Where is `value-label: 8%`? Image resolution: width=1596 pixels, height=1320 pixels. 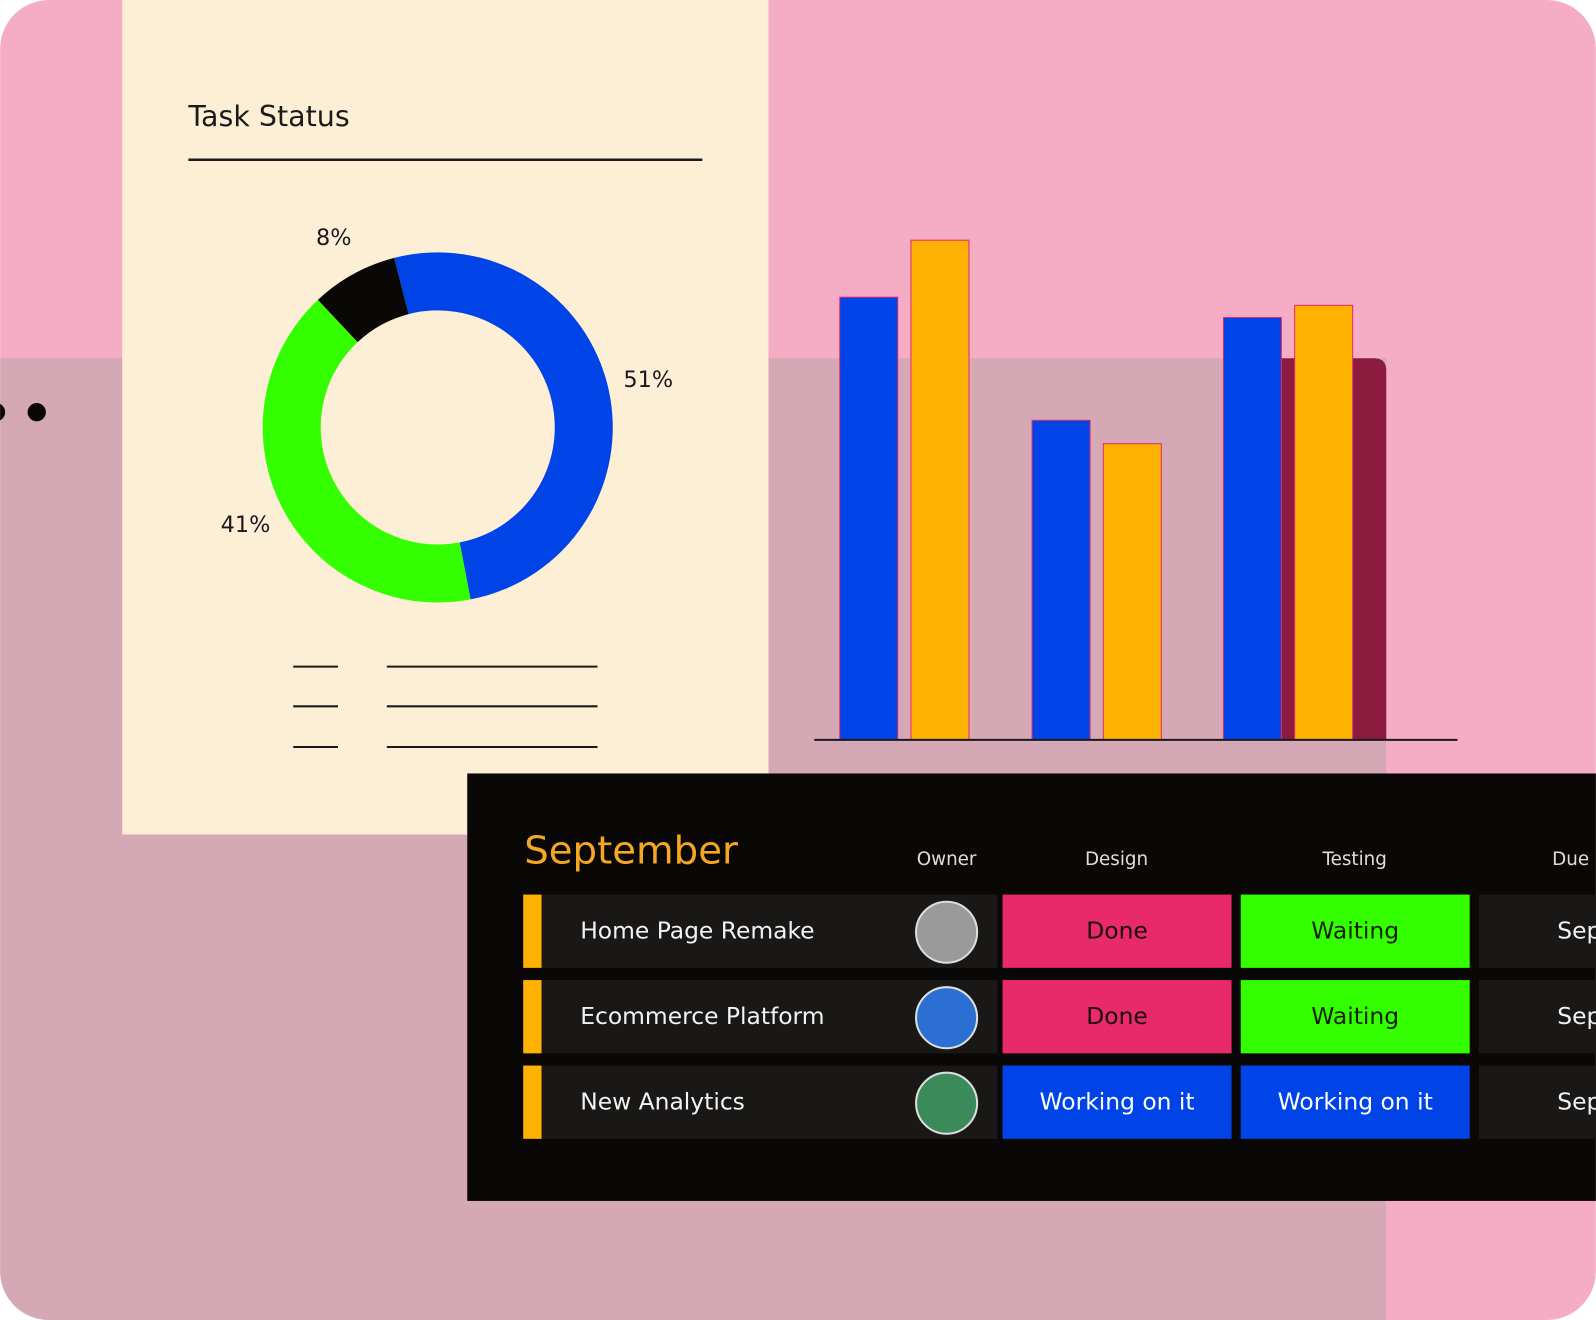
value-label: 8% is located at coordinates (334, 238).